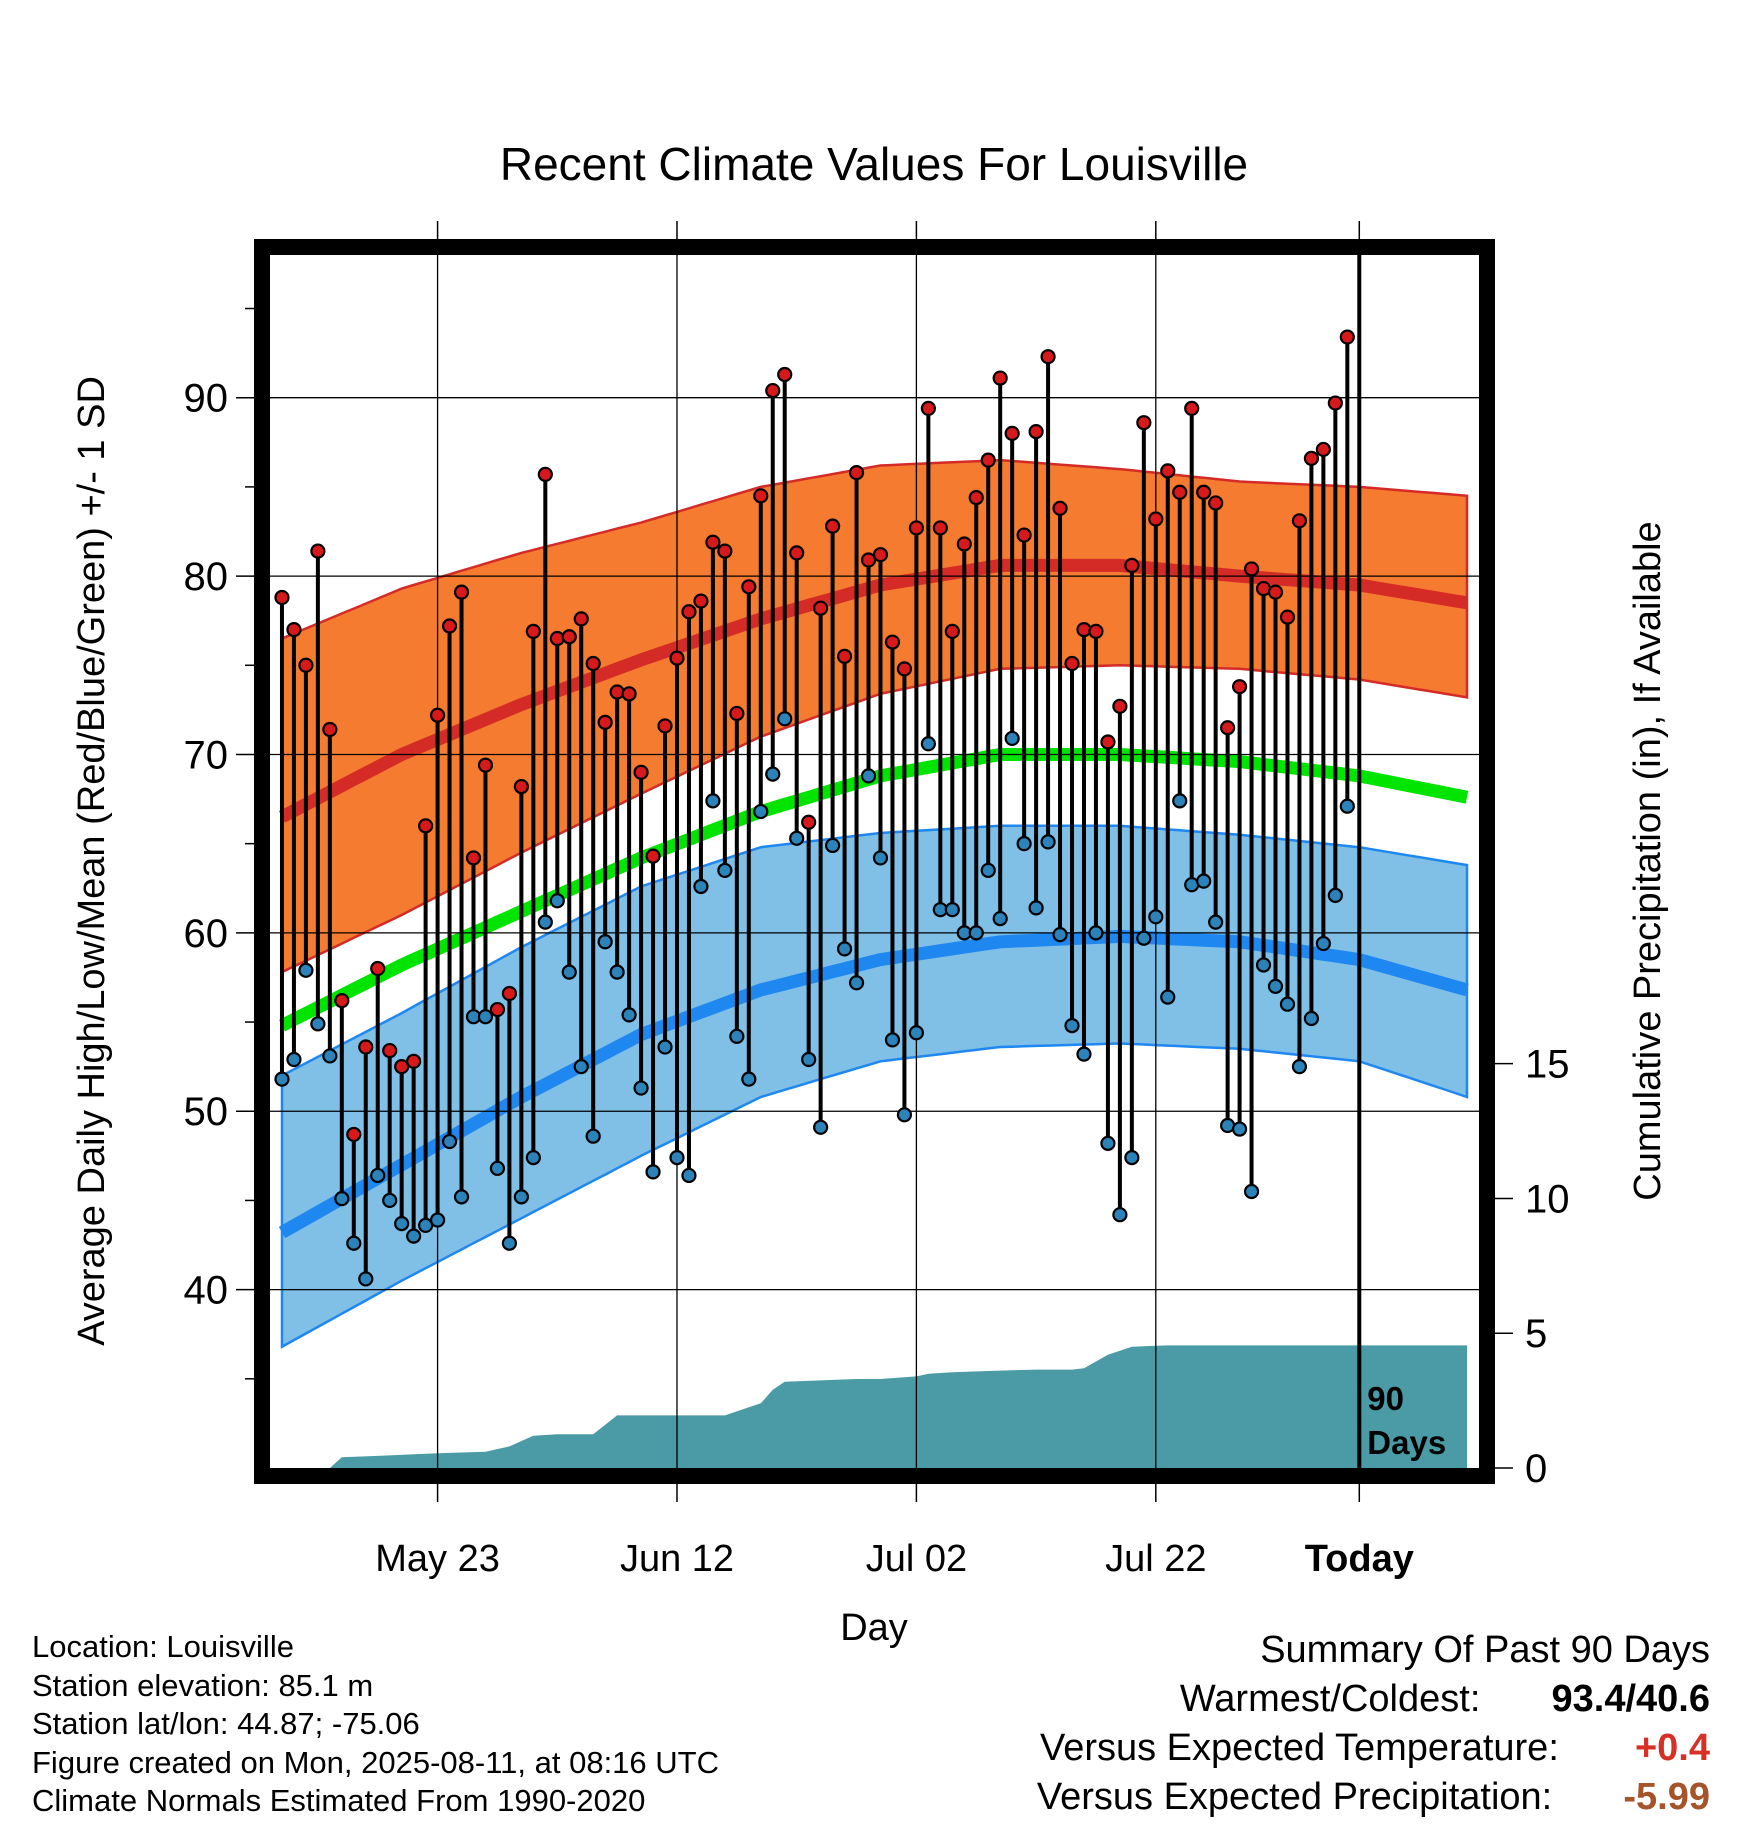  I want to click on precip-anomaly-label: Versus Expected Precipitation:, so click(1294, 1797).